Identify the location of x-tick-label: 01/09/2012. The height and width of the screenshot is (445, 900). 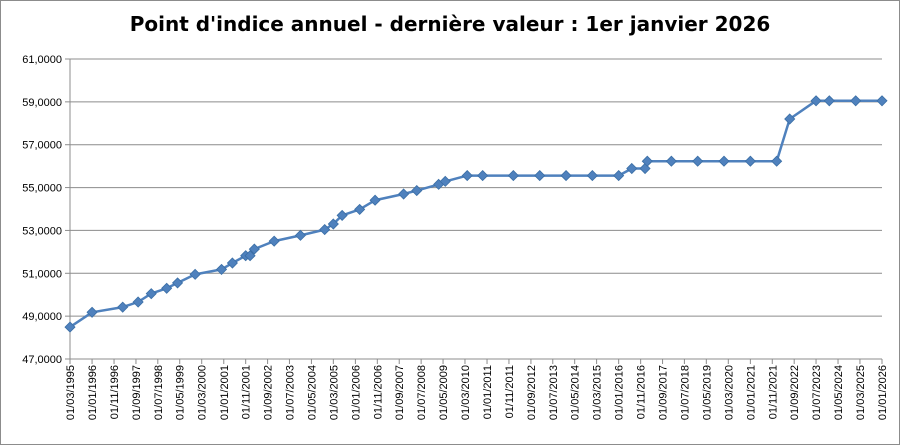
(532, 392).